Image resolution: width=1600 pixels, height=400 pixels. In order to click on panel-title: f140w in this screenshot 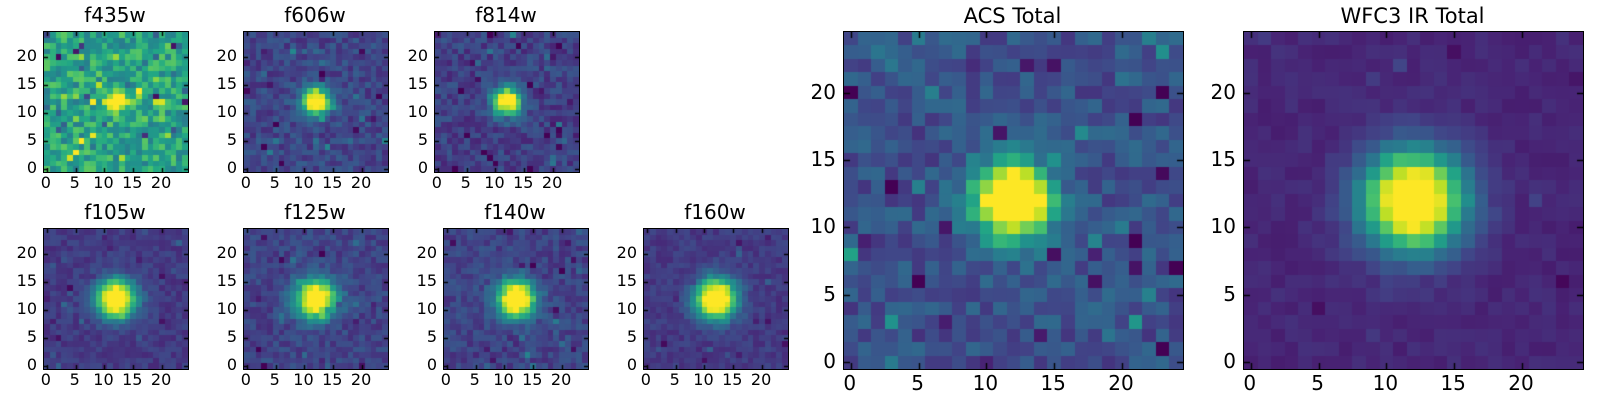, I will do `click(515, 212)`.